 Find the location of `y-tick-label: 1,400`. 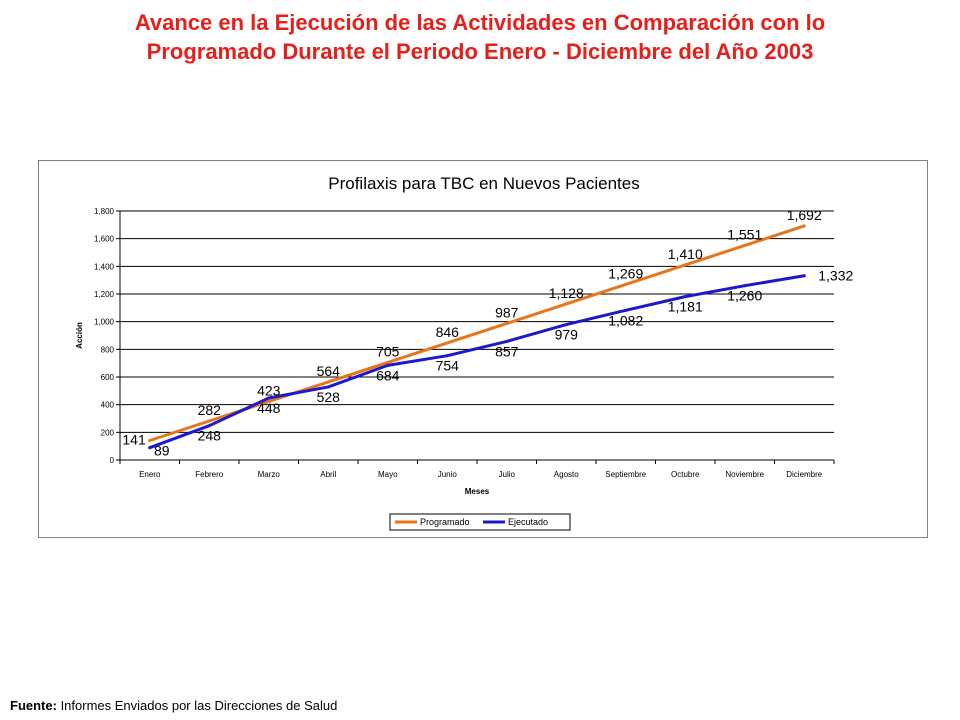

y-tick-label: 1,400 is located at coordinates (104, 266).